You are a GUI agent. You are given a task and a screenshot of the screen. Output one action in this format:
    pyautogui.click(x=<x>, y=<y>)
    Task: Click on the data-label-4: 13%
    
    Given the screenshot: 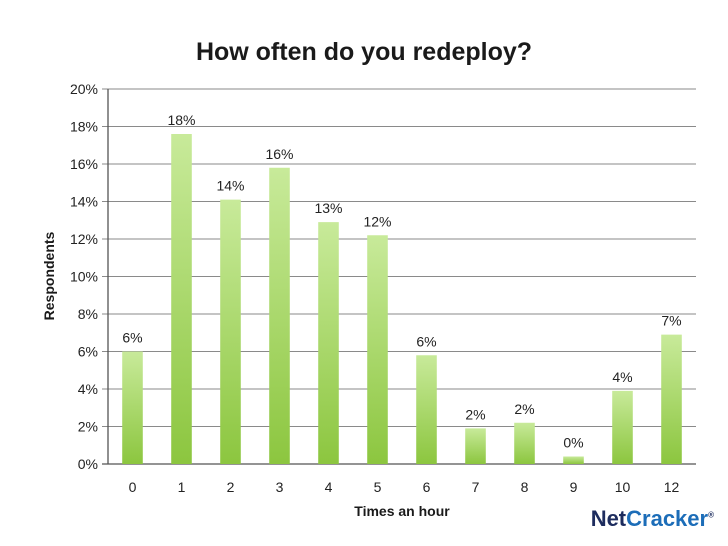 What is the action you would take?
    pyautogui.click(x=328, y=208)
    